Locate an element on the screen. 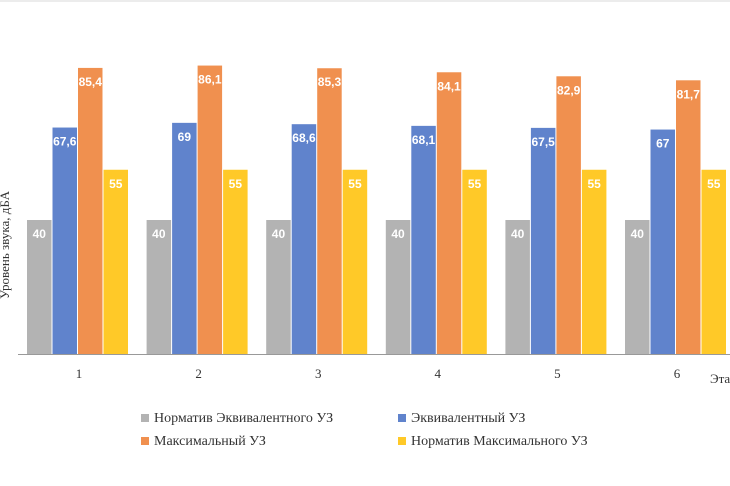  legend-label-3: Норматив Максимального УЗ is located at coordinates (499, 441).